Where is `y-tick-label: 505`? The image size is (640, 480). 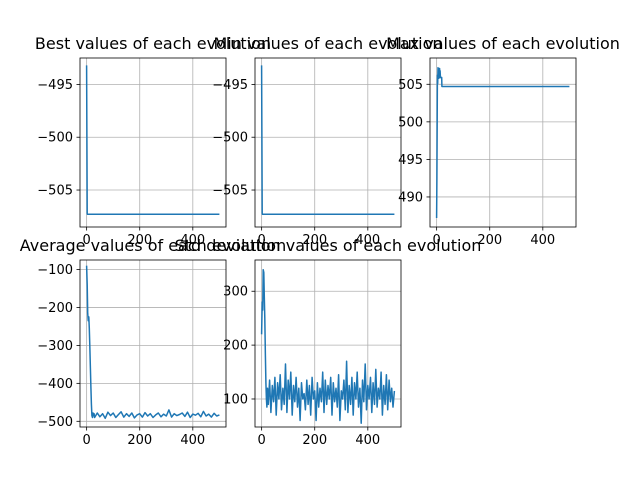 y-tick-label: 505 is located at coordinates (410, 85).